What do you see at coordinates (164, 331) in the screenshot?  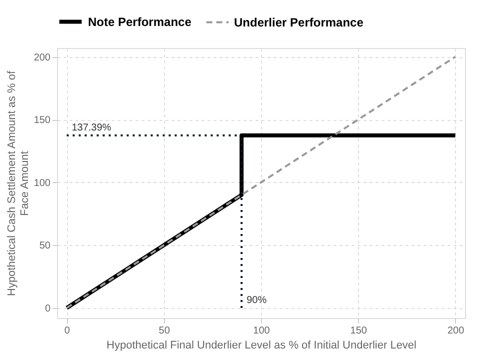 I see `x-tick-label: 50` at bounding box center [164, 331].